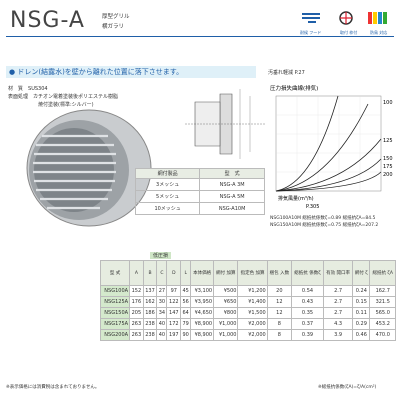  What do you see at coordinates (136, 291) in the screenshot?
I see `cell: 152` at bounding box center [136, 291].